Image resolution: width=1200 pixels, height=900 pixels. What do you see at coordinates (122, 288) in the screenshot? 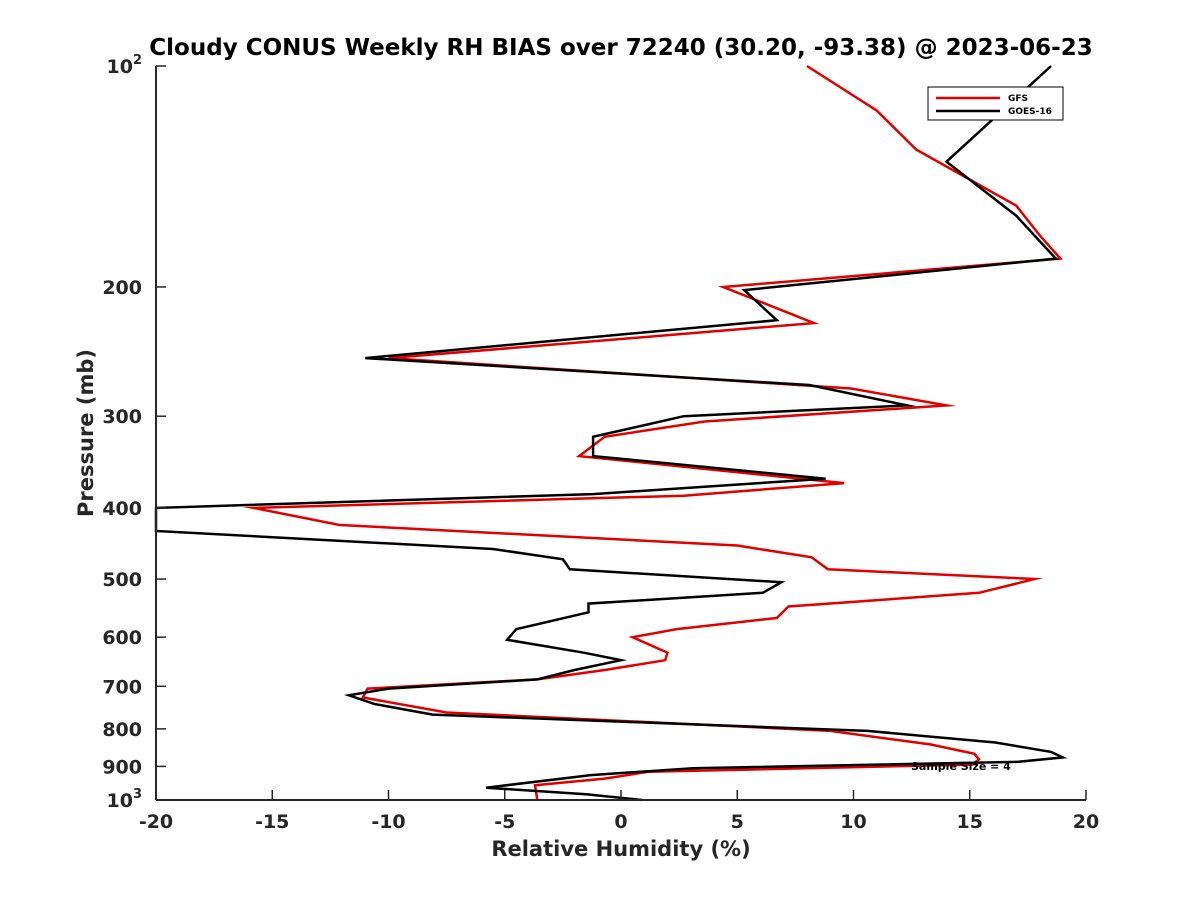
I see `y-tick-label: 200` at bounding box center [122, 288].